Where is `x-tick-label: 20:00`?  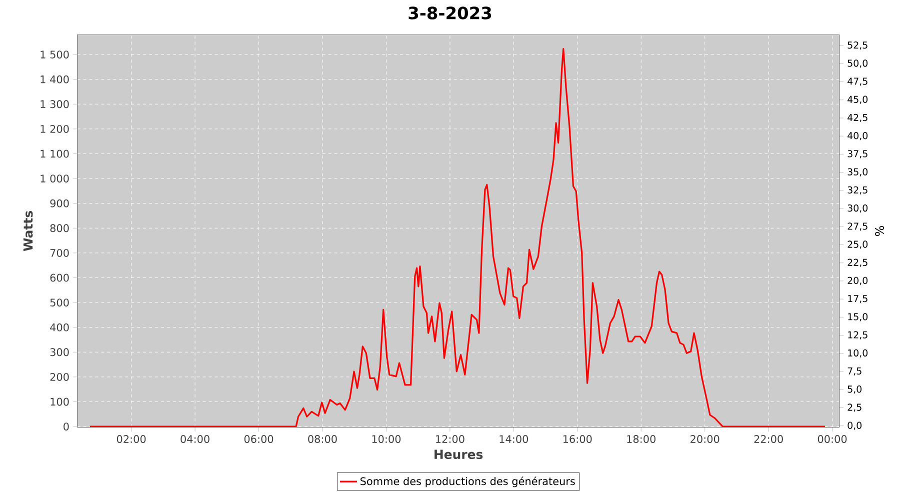 x-tick-label: 20:00 is located at coordinates (705, 439).